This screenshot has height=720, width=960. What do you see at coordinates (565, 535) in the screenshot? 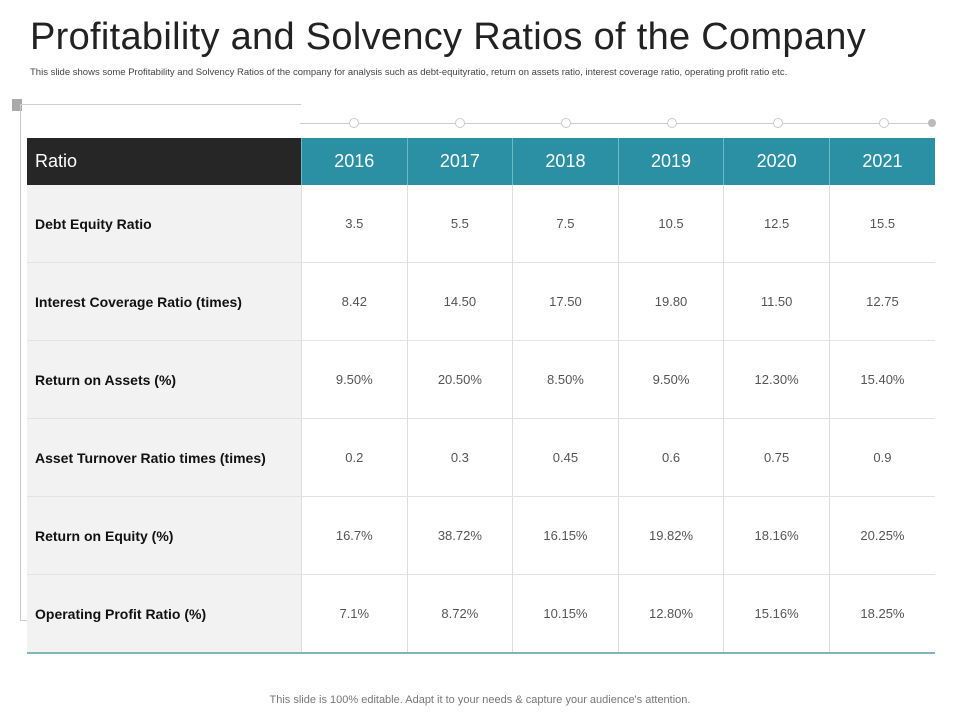
I see `table-cell: 16.15%` at bounding box center [565, 535].